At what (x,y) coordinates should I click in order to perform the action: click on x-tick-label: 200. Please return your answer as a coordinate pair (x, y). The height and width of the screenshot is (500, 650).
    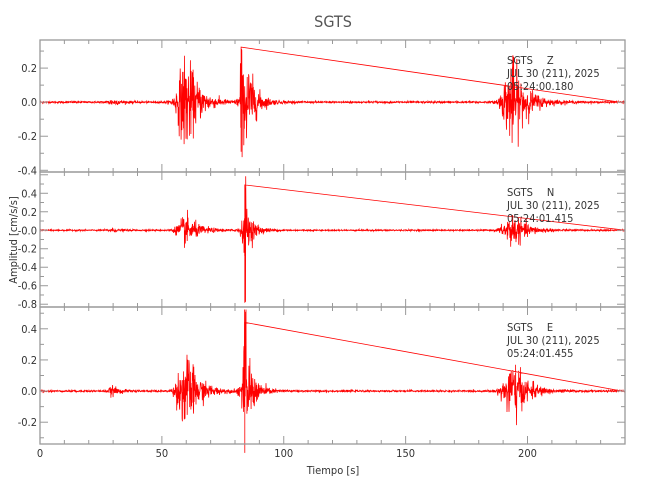
    Looking at the image, I should click on (527, 453).